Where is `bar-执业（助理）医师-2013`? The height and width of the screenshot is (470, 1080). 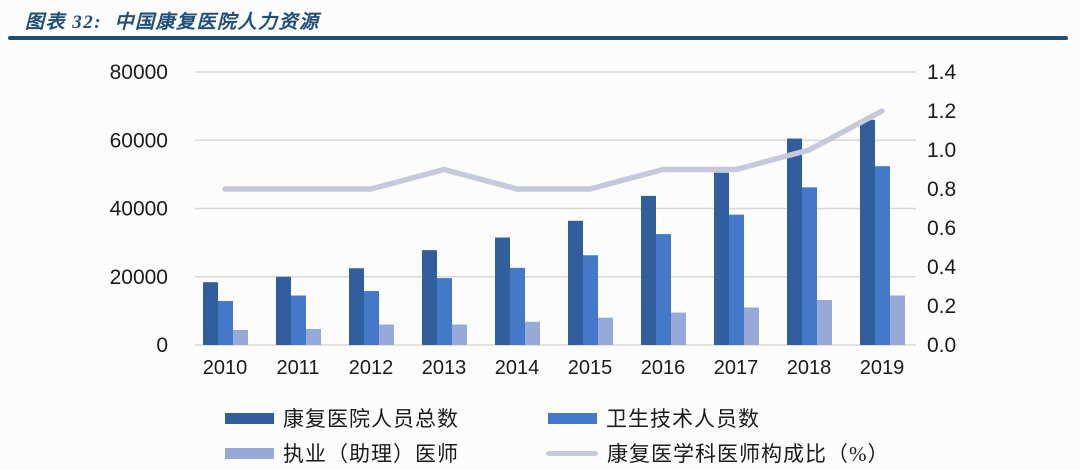
bar-执业（助理）医师-2013 is located at coordinates (459, 334).